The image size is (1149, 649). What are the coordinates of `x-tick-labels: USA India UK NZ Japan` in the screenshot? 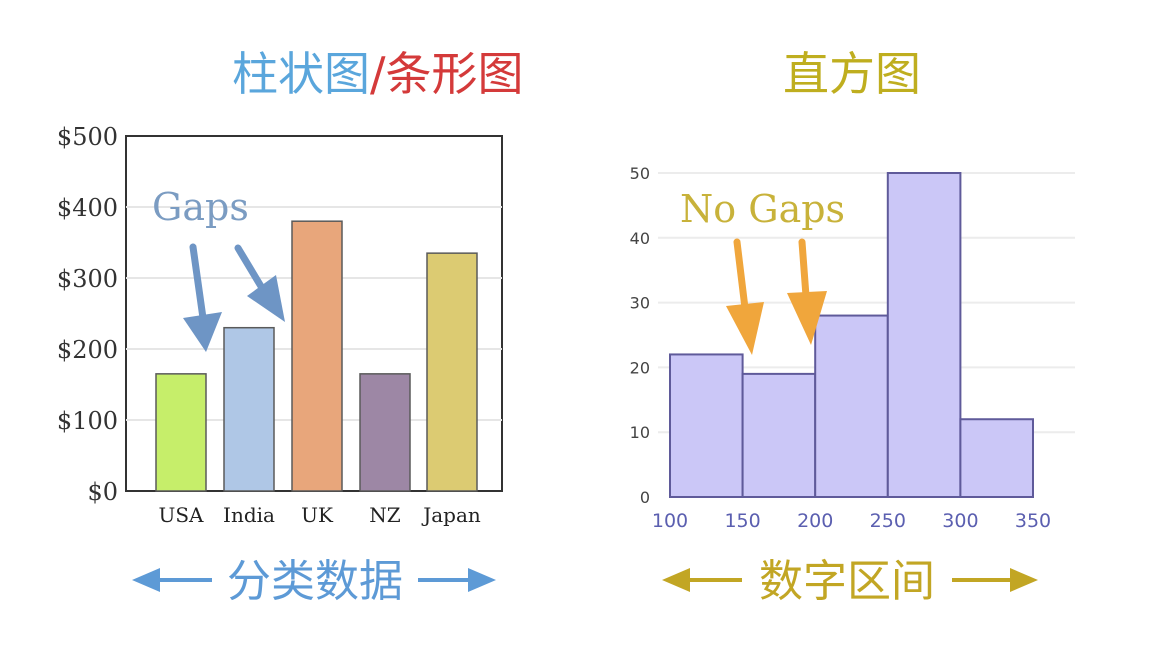 It's located at (320, 515).